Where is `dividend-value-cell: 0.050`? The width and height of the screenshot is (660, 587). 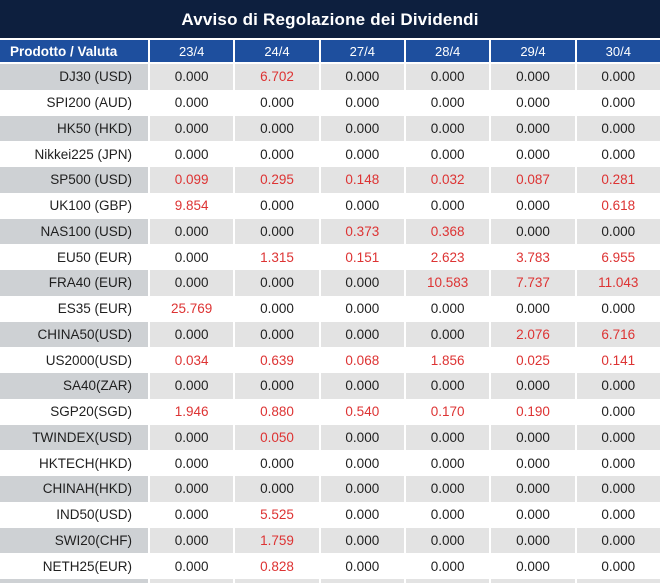
dividend-value-cell: 0.050 is located at coordinates (278, 437).